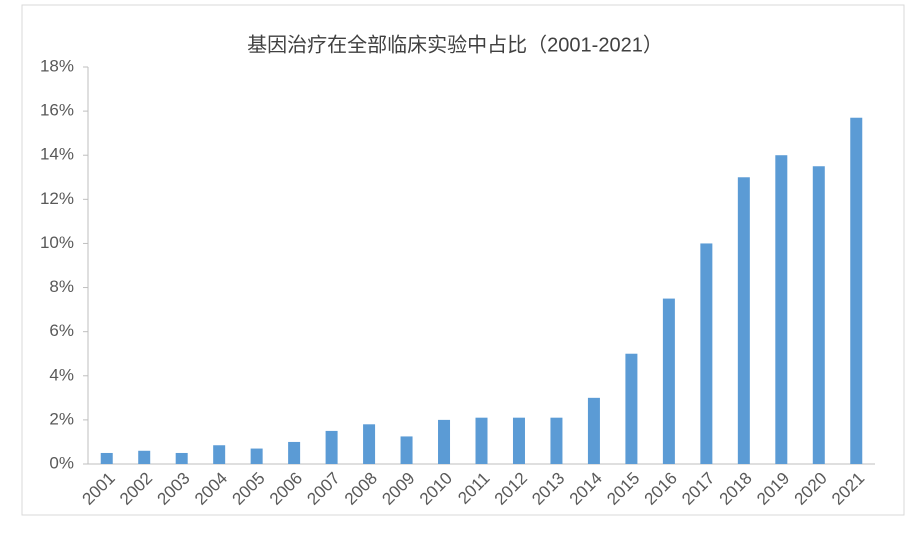  Describe the element at coordinates (661, 489) in the screenshot. I see `x-tick-label: 2016` at that location.